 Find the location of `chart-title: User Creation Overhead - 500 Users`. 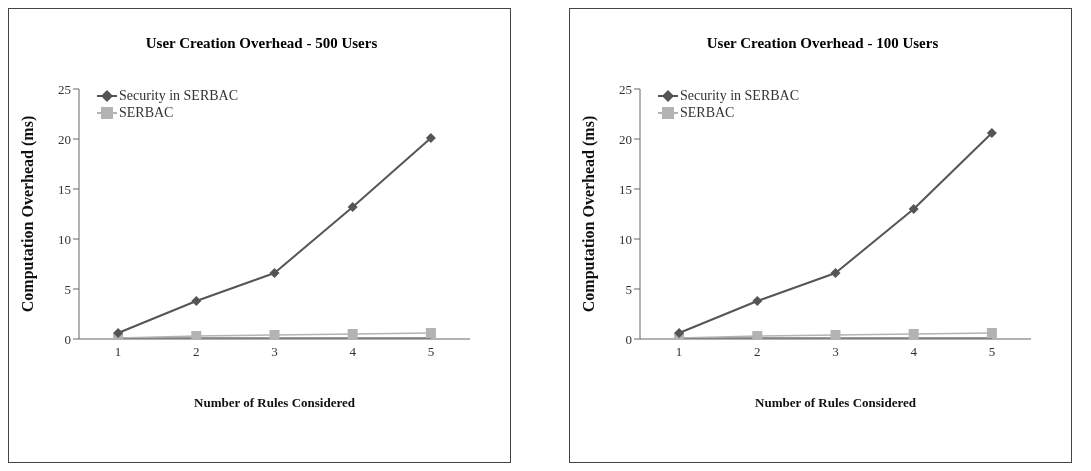

chart-title: User Creation Overhead - 500 Users is located at coordinates (261, 43).